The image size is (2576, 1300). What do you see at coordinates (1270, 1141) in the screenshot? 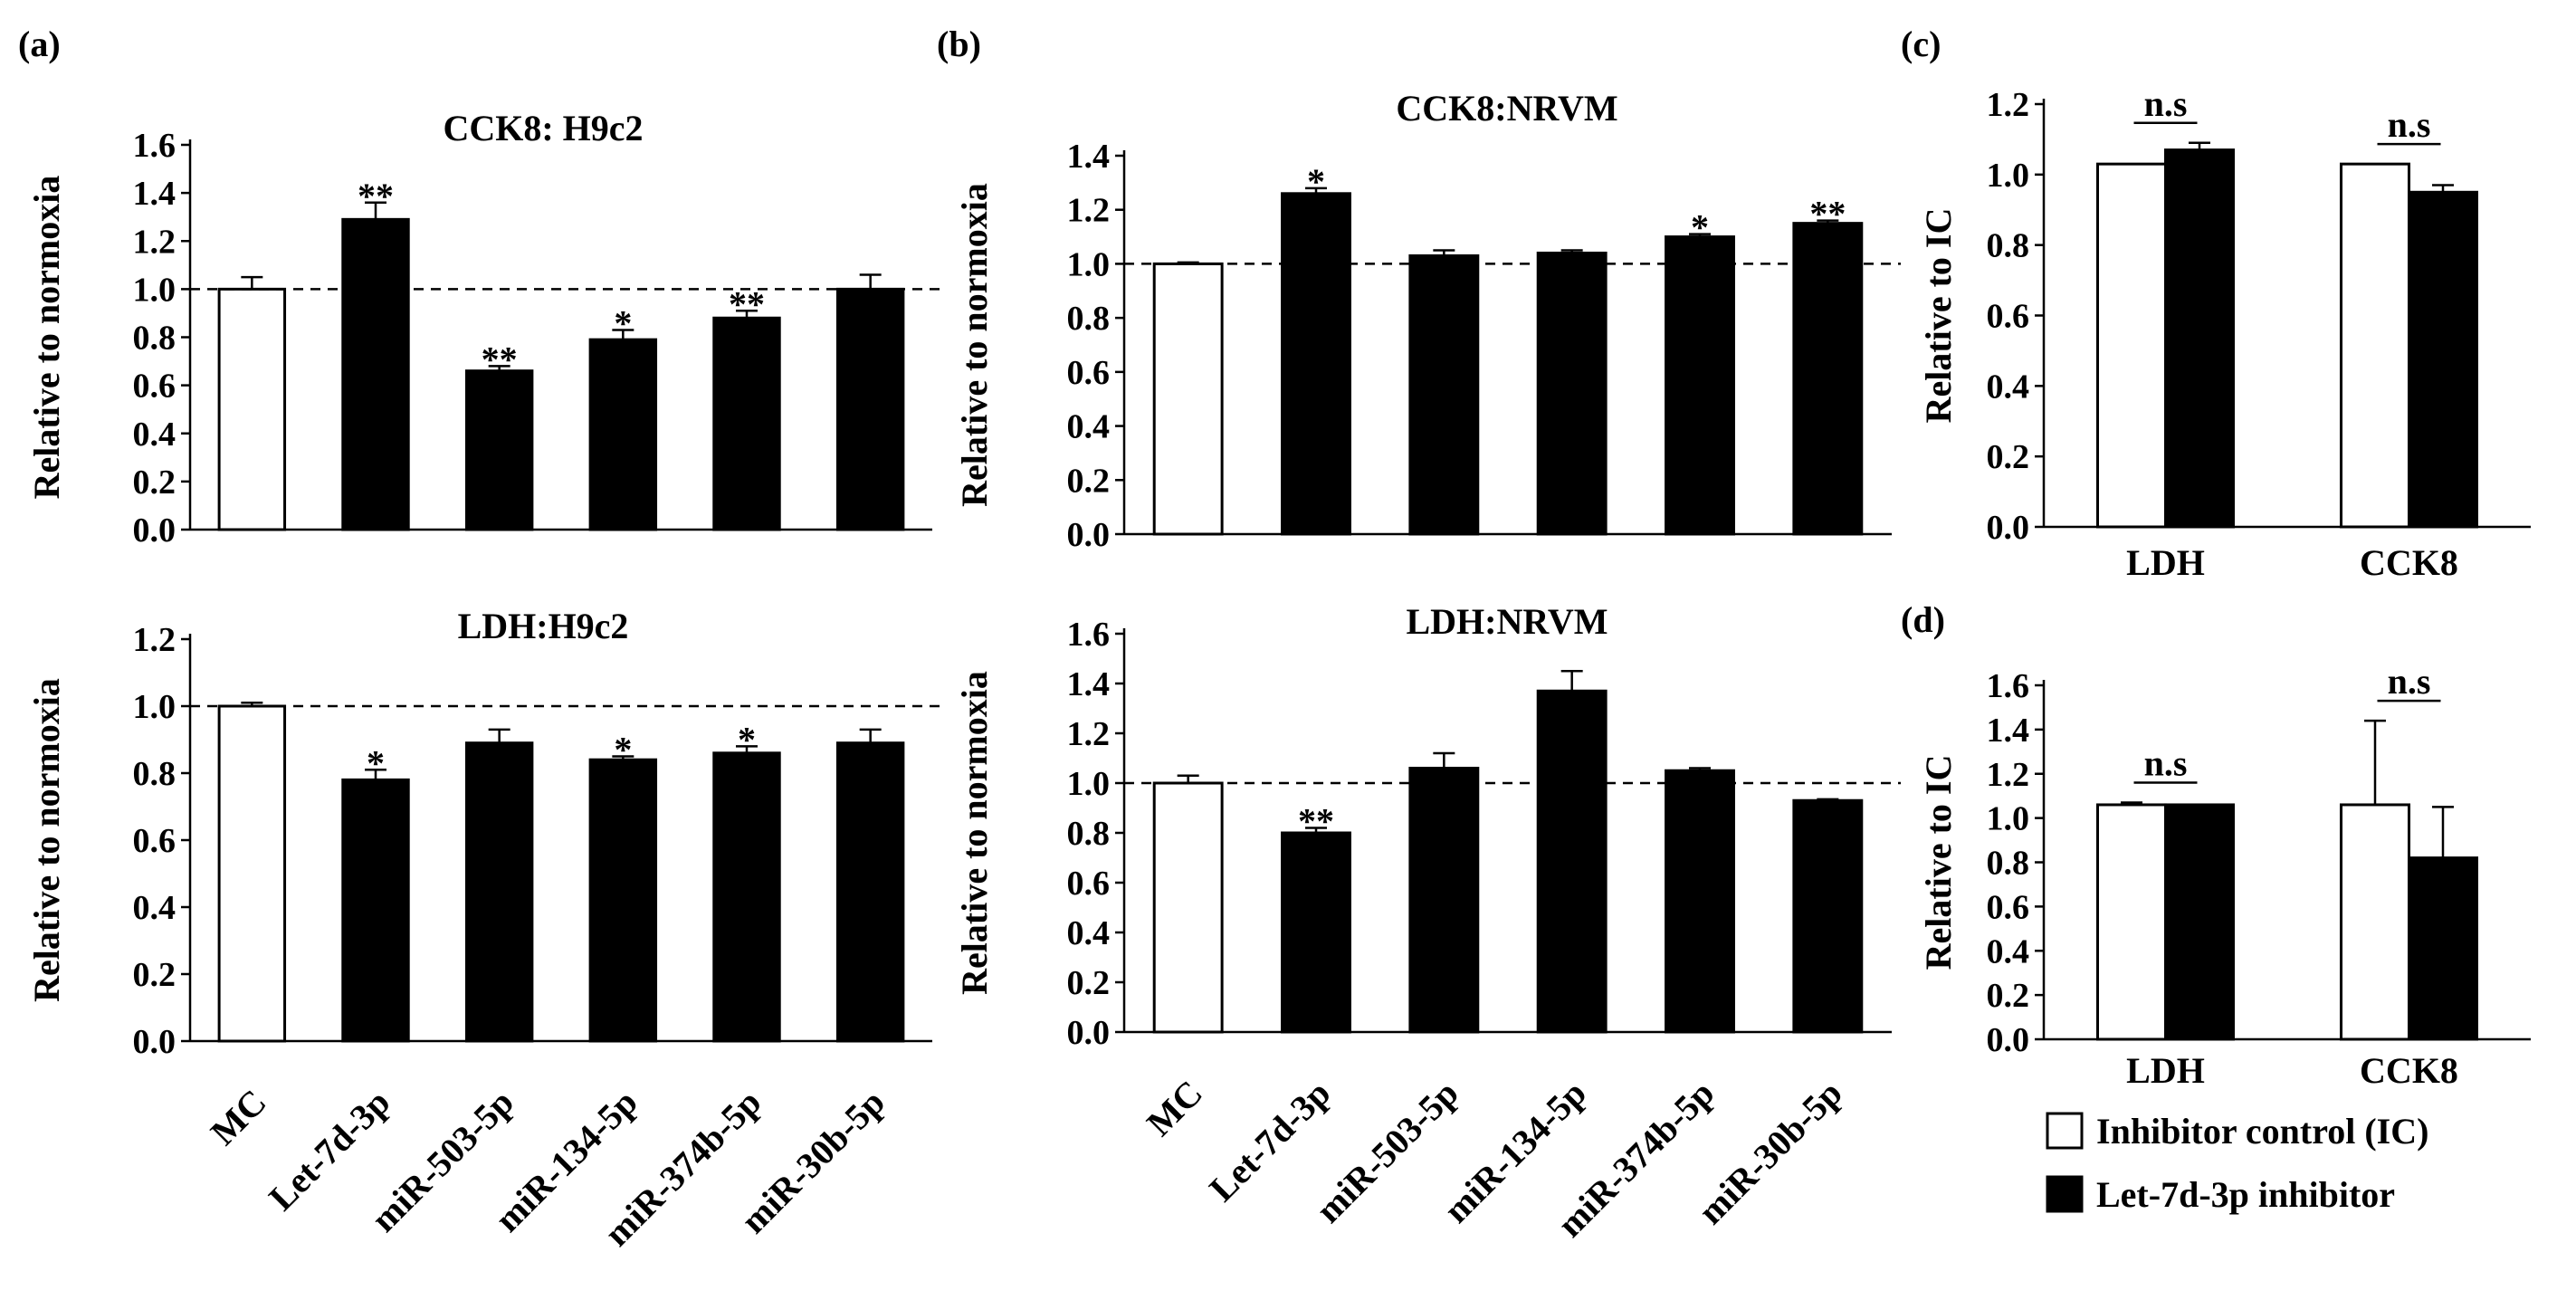
I see `x-category-label-let-7d-3p: Let-7d-3p` at bounding box center [1270, 1141].